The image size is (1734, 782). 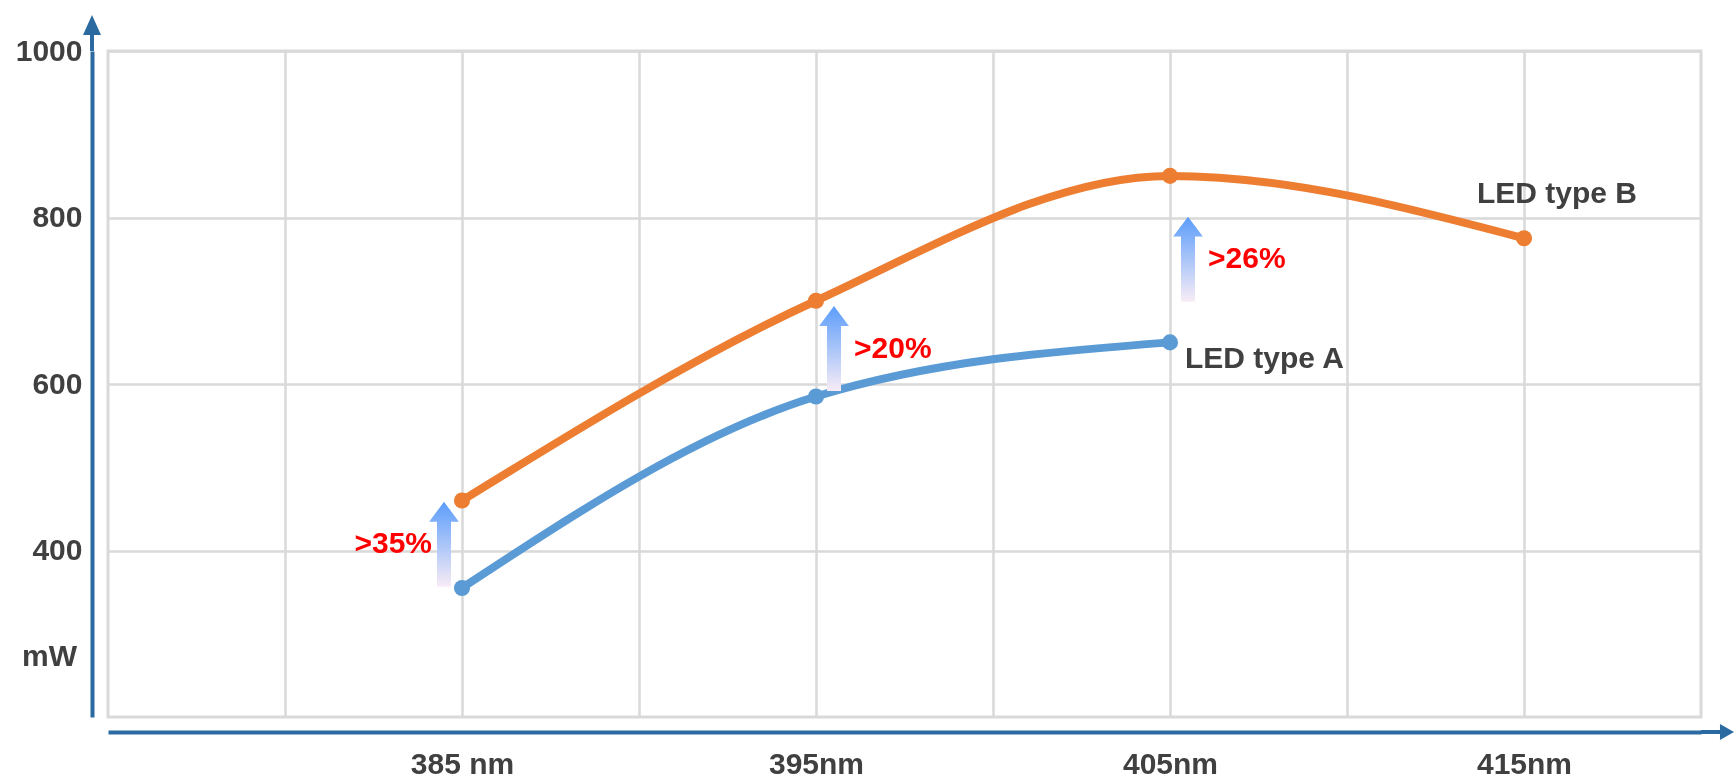 What do you see at coordinates (893, 347) in the screenshot?
I see `annotation: >20%` at bounding box center [893, 347].